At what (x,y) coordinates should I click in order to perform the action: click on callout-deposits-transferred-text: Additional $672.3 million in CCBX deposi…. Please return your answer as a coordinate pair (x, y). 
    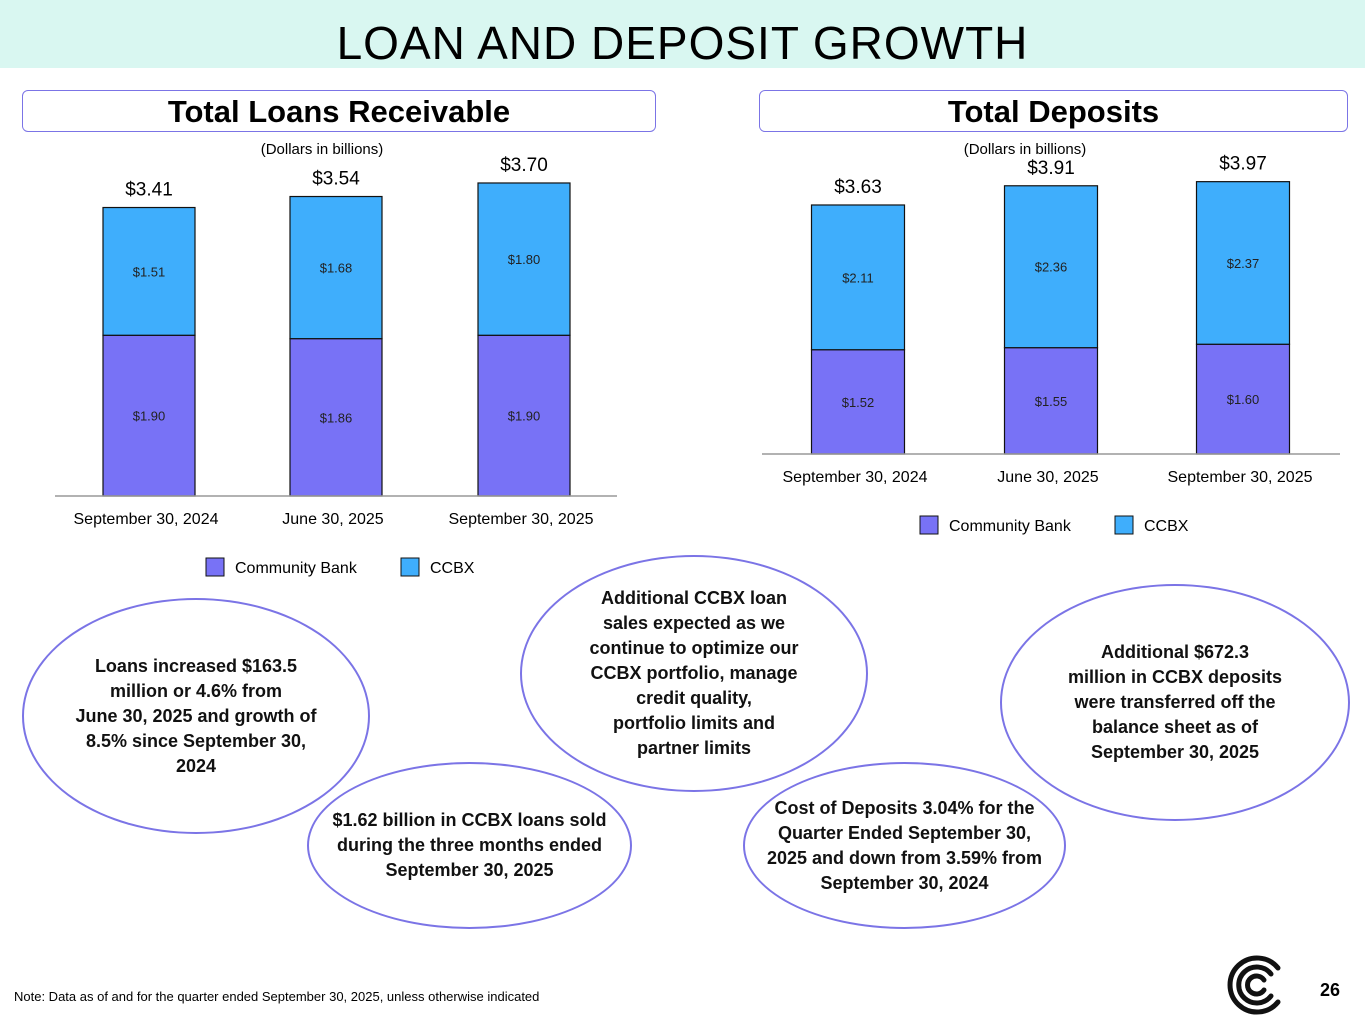
    Looking at the image, I should click on (1174, 702).